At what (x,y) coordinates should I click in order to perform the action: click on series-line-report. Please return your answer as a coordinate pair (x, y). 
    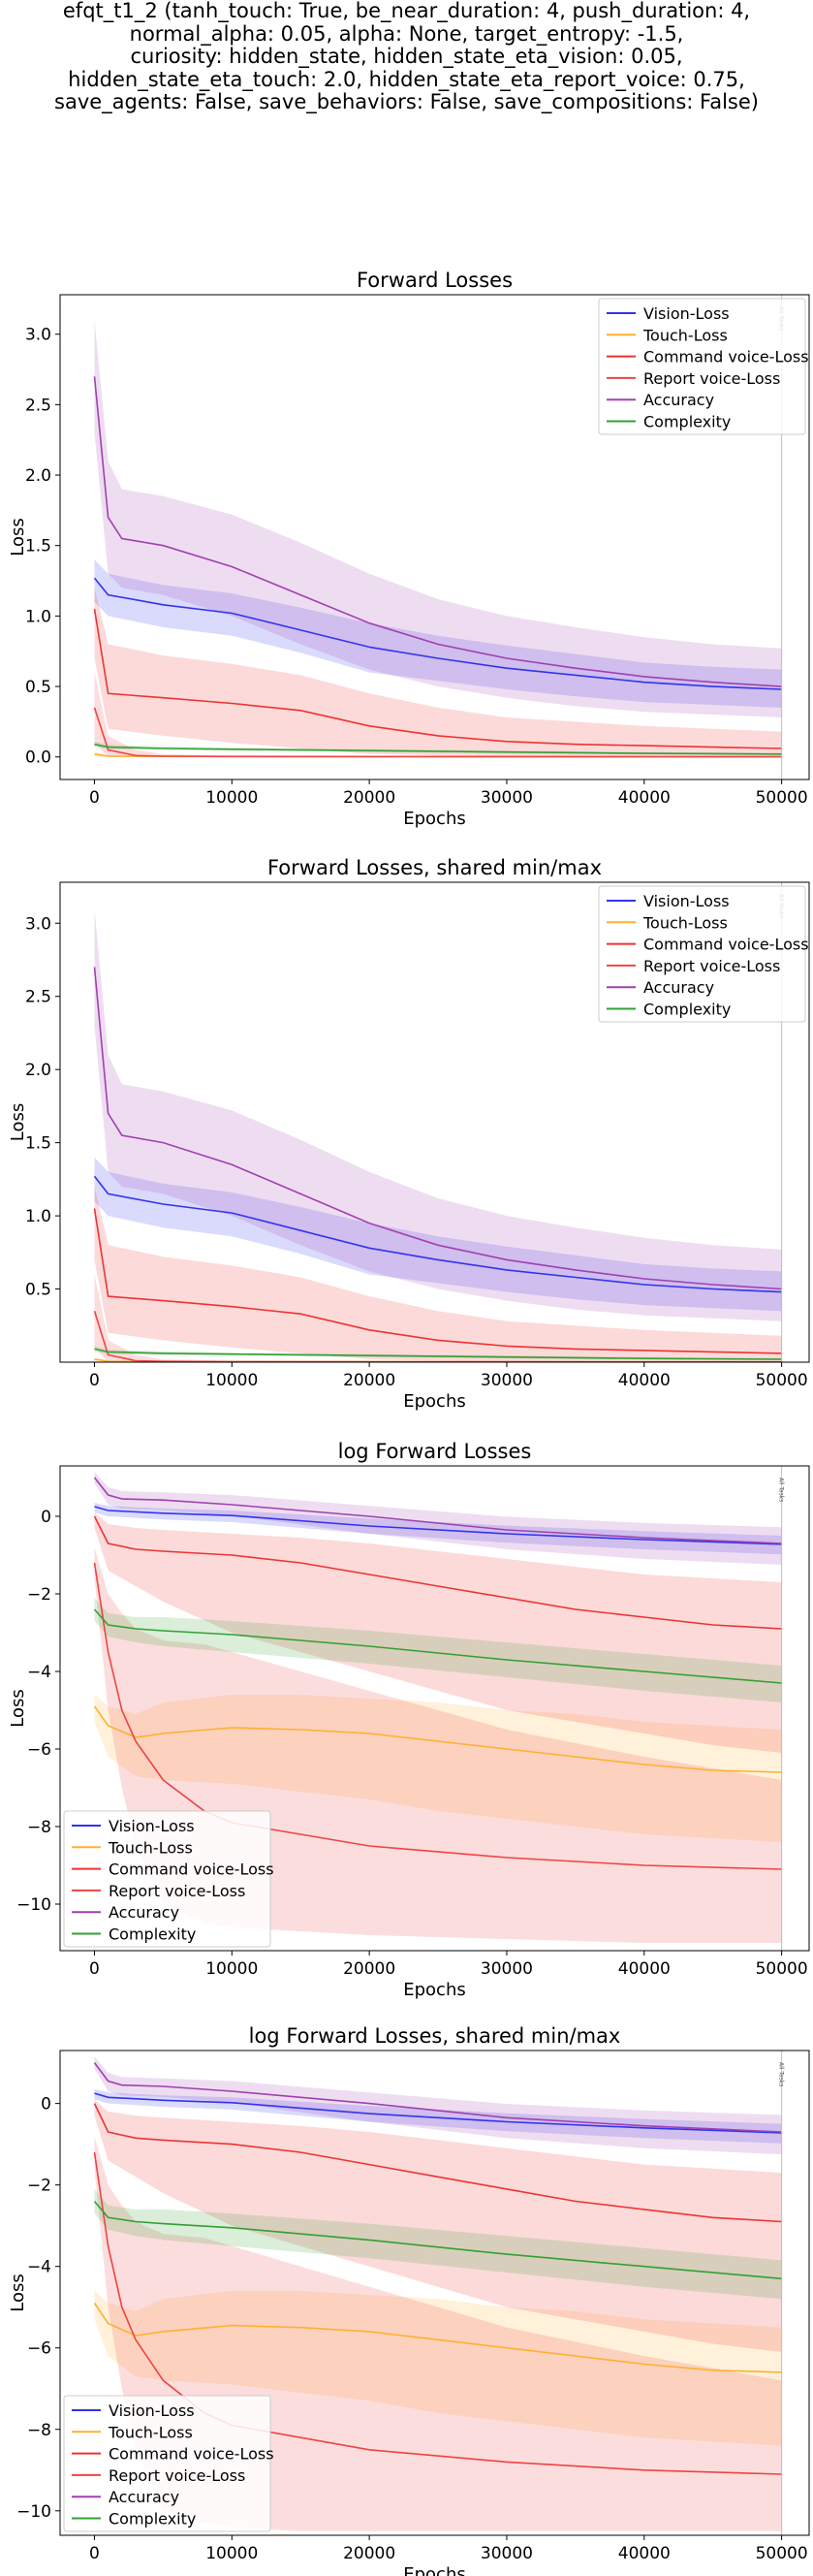
    Looking at the image, I should click on (437, 732).